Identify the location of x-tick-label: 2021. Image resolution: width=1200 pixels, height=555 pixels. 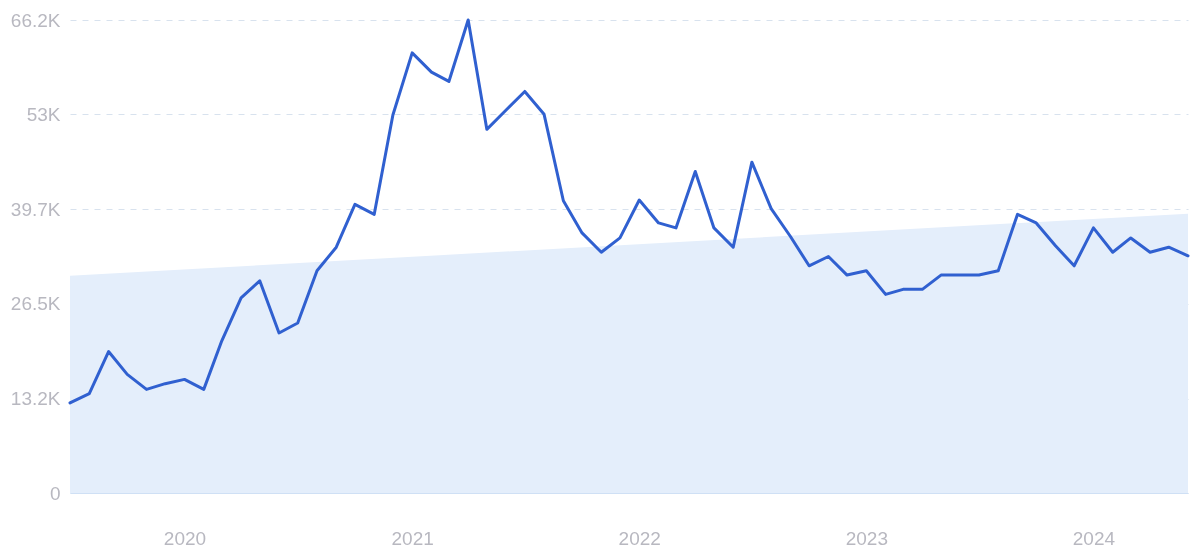
(412, 538).